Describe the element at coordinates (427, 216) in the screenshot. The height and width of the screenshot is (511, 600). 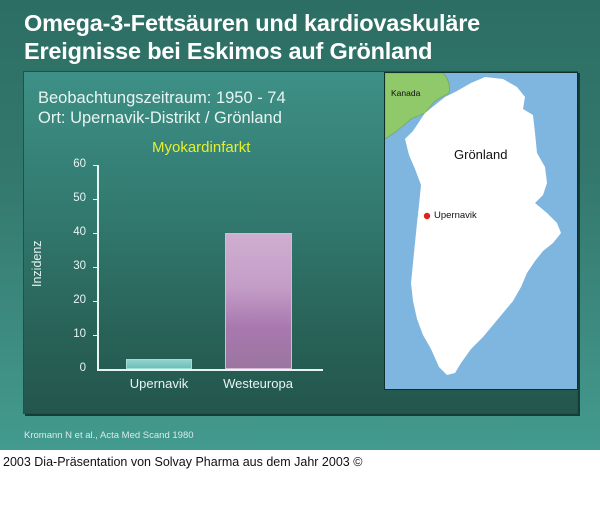
I see `upernavik-marker-icon` at that location.